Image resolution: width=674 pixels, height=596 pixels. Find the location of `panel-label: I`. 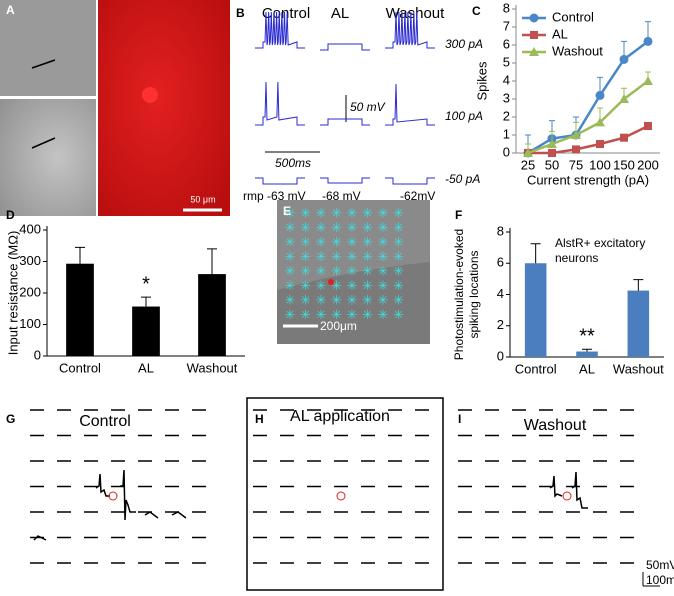

panel-label: I is located at coordinates (459, 419).